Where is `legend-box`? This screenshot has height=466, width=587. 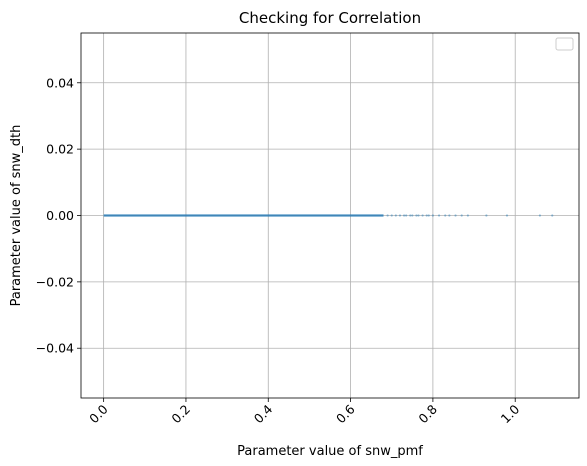
legend-box is located at coordinates (564, 44).